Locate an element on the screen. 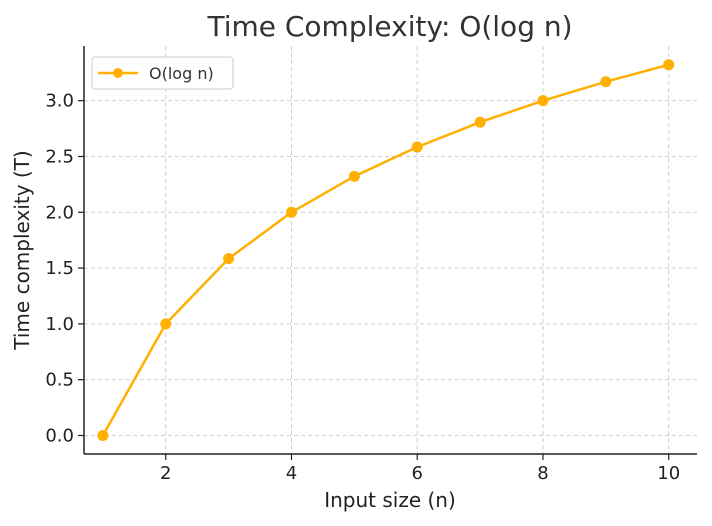  y-tick-label: 1.0 is located at coordinates (59, 324).